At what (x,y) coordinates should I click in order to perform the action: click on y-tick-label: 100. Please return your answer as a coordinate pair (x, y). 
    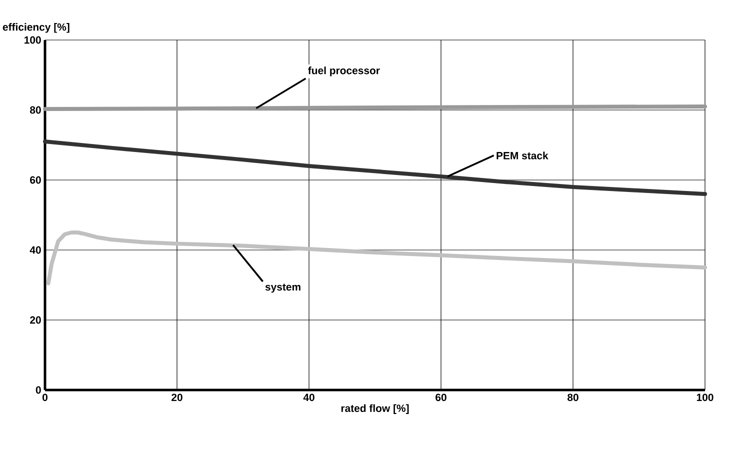
    Looking at the image, I should click on (32, 40).